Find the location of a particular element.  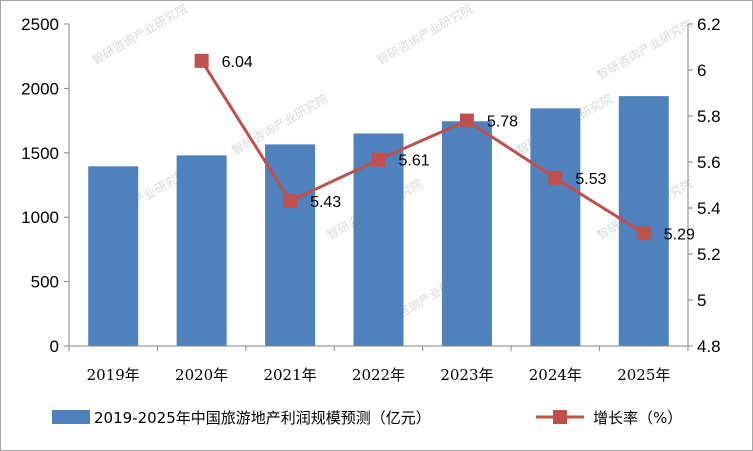

left-tick-label: 1500 is located at coordinates (40, 153).